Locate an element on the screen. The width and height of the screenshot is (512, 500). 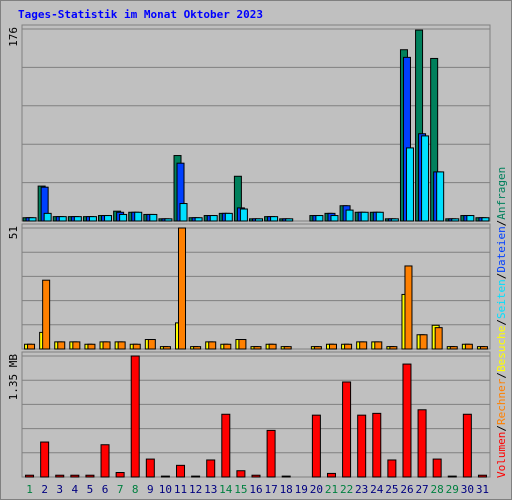
x-tick-label: 14 is located at coordinates (226, 489).